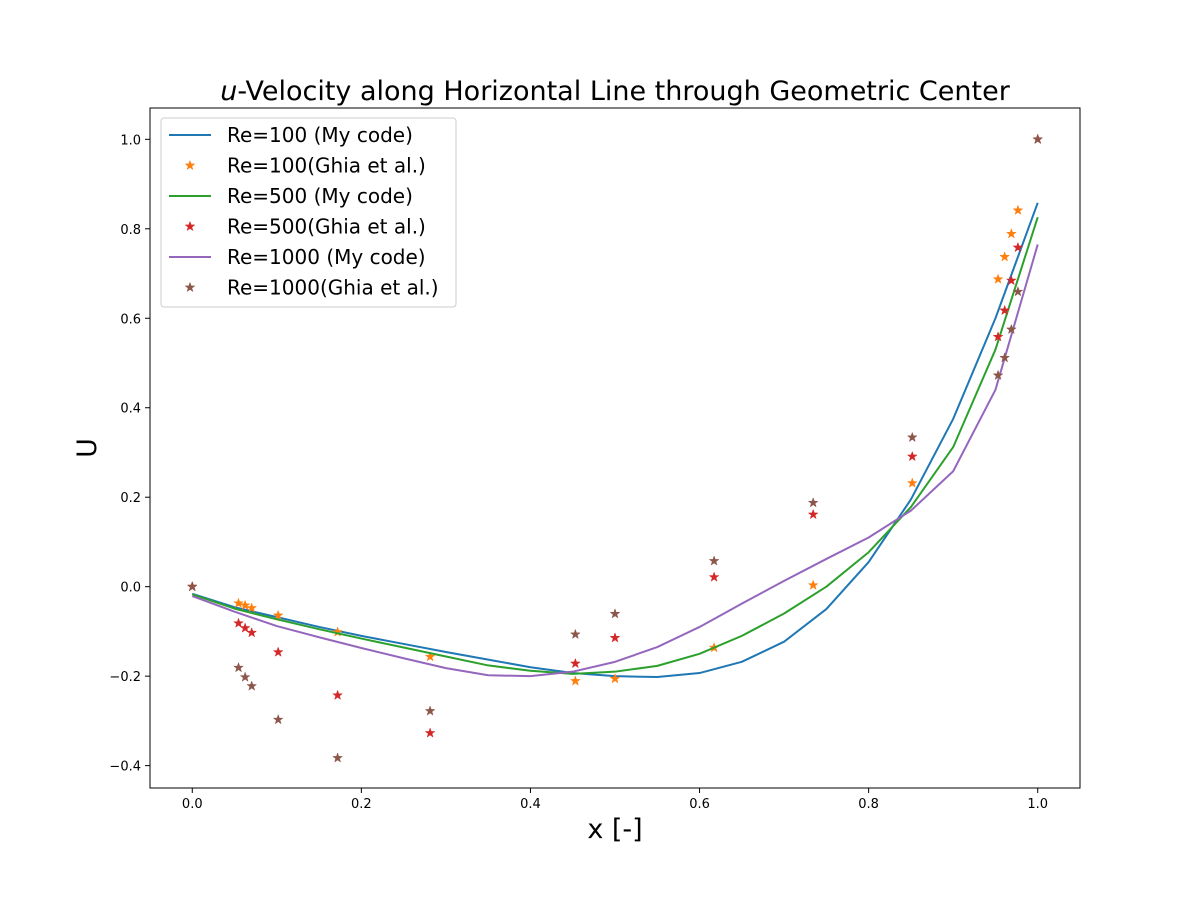 This screenshot has width=1200, height=900. What do you see at coordinates (130, 319) in the screenshot?
I see `y-tick-label: 0.6` at bounding box center [130, 319].